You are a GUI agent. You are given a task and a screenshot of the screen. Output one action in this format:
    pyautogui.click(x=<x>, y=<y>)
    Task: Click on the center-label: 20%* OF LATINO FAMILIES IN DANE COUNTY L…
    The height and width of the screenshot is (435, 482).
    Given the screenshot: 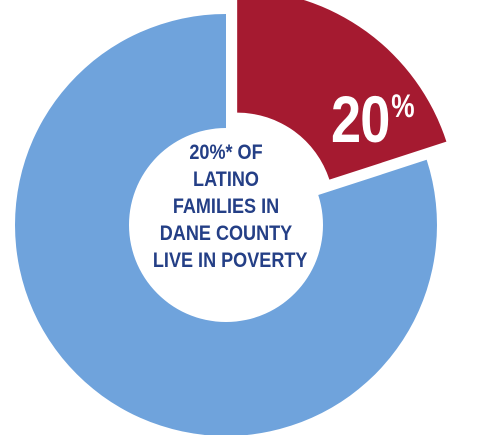 What is the action you would take?
    pyautogui.click(x=230, y=206)
    